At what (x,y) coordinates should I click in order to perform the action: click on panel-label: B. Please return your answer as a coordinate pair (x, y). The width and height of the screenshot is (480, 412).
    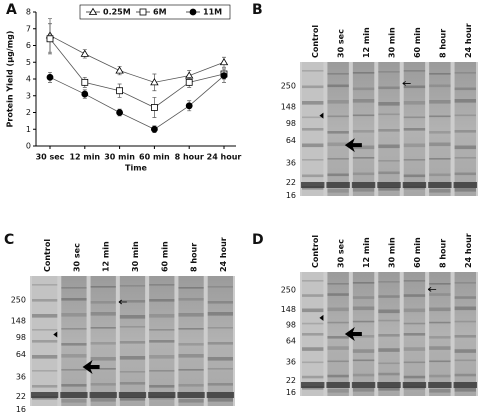
    Looking at the image, I should click on (257, 10).